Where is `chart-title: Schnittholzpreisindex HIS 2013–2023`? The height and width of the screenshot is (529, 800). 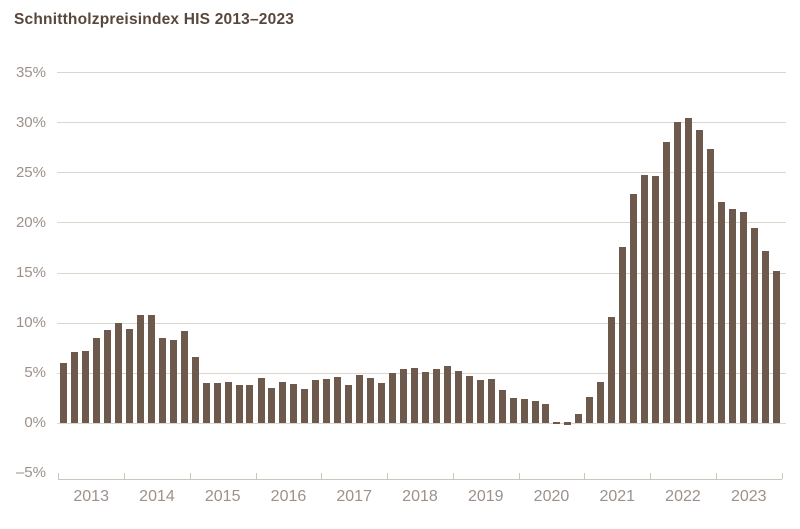
chart-title: Schnittholzpreisindex HIS 2013–2023 is located at coordinates (154, 19).